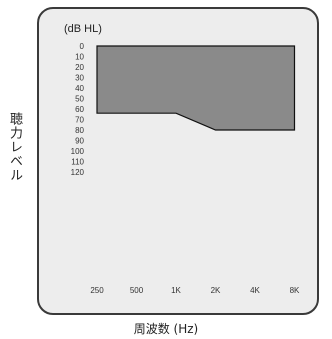  I want to click on y-tick-label: 30, so click(79, 78).